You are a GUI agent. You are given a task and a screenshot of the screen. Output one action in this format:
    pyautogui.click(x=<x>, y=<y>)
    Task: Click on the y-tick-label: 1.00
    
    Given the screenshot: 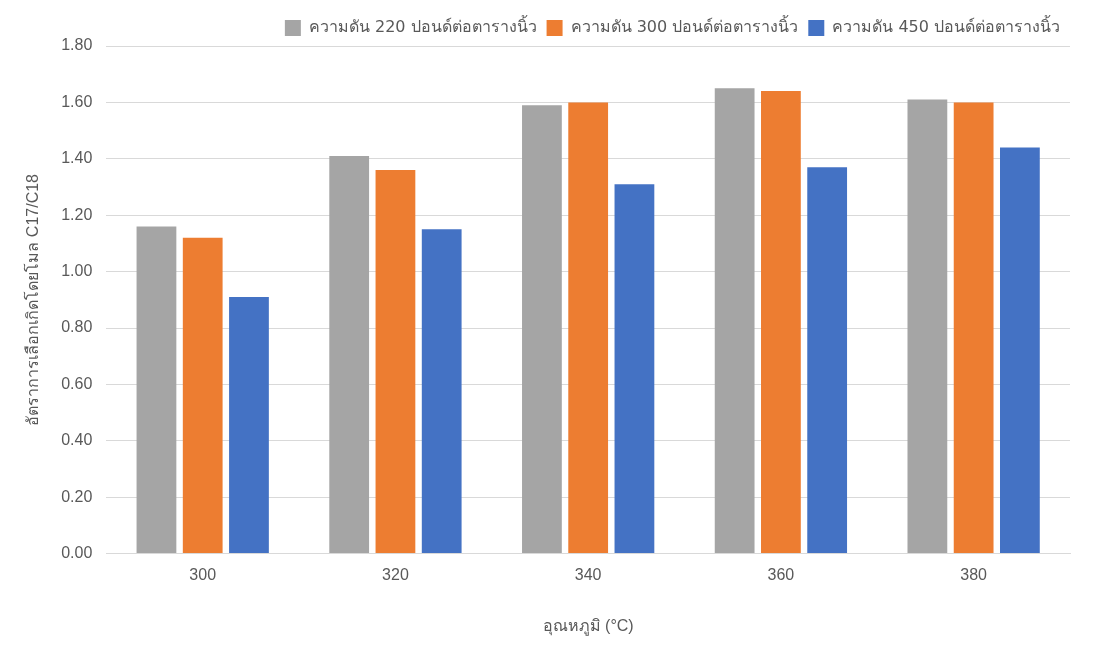 What is the action you would take?
    pyautogui.click(x=77, y=271)
    